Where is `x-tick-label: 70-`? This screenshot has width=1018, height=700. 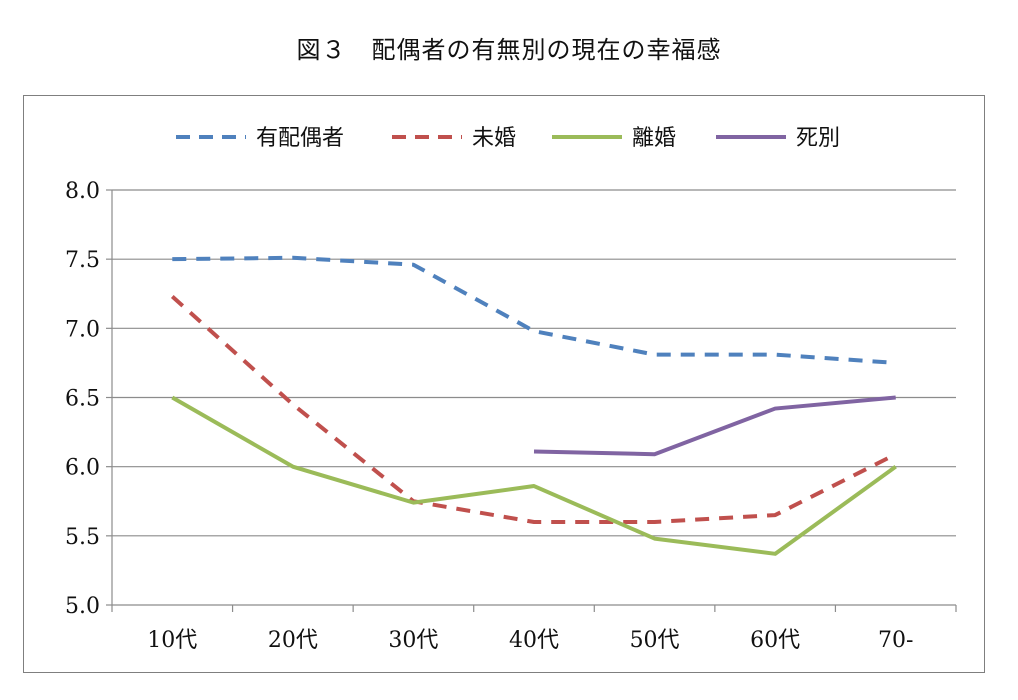 x-tick-label: 70- is located at coordinates (895, 640).